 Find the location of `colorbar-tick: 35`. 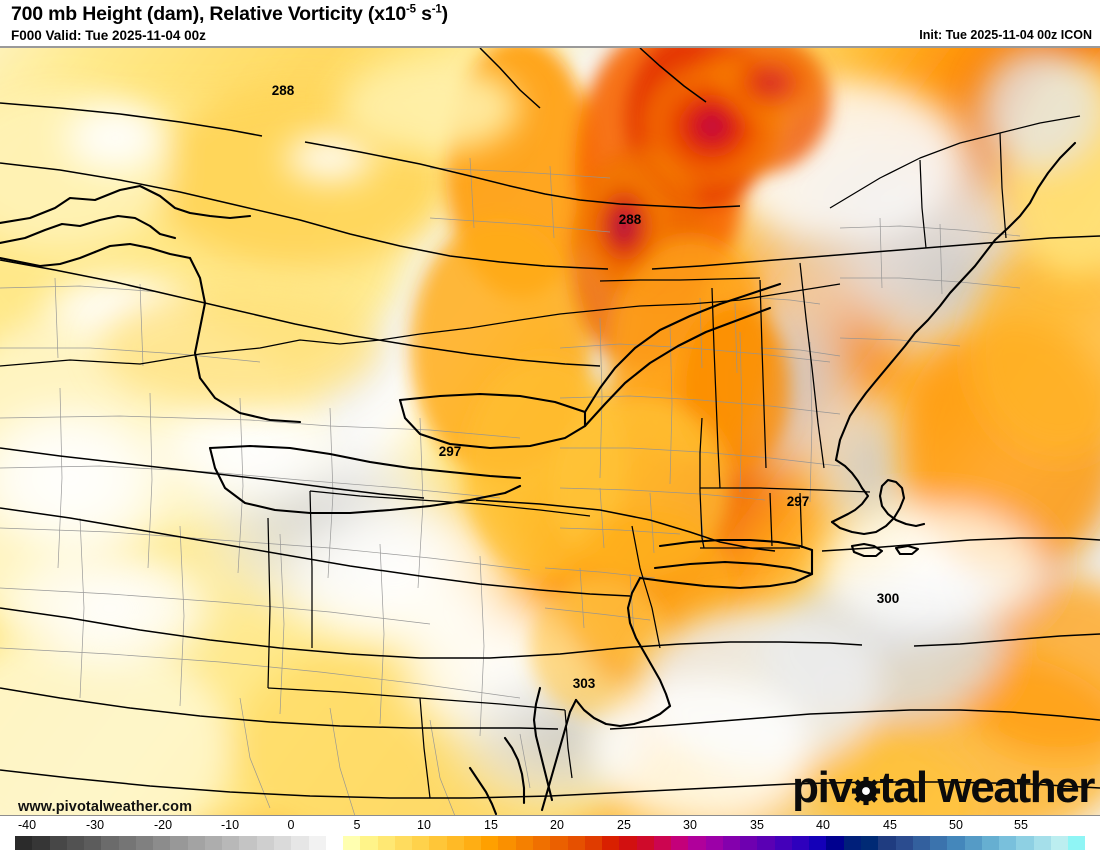

colorbar-tick: 35 is located at coordinates (757, 825).